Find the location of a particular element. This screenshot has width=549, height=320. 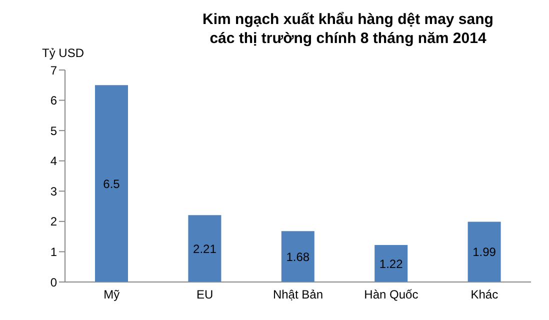

data-label: 2.21 is located at coordinates (205, 249).